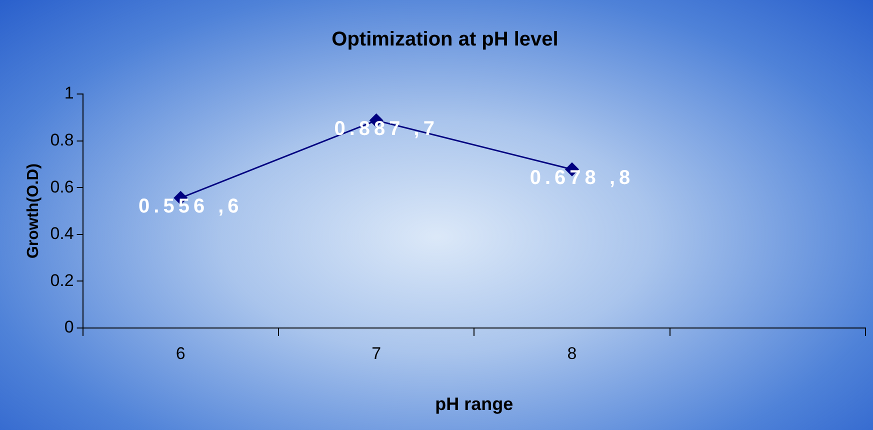 This screenshot has height=430, width=873. Describe the element at coordinates (62, 186) in the screenshot. I see `y-tick-label: 0.6` at that location.